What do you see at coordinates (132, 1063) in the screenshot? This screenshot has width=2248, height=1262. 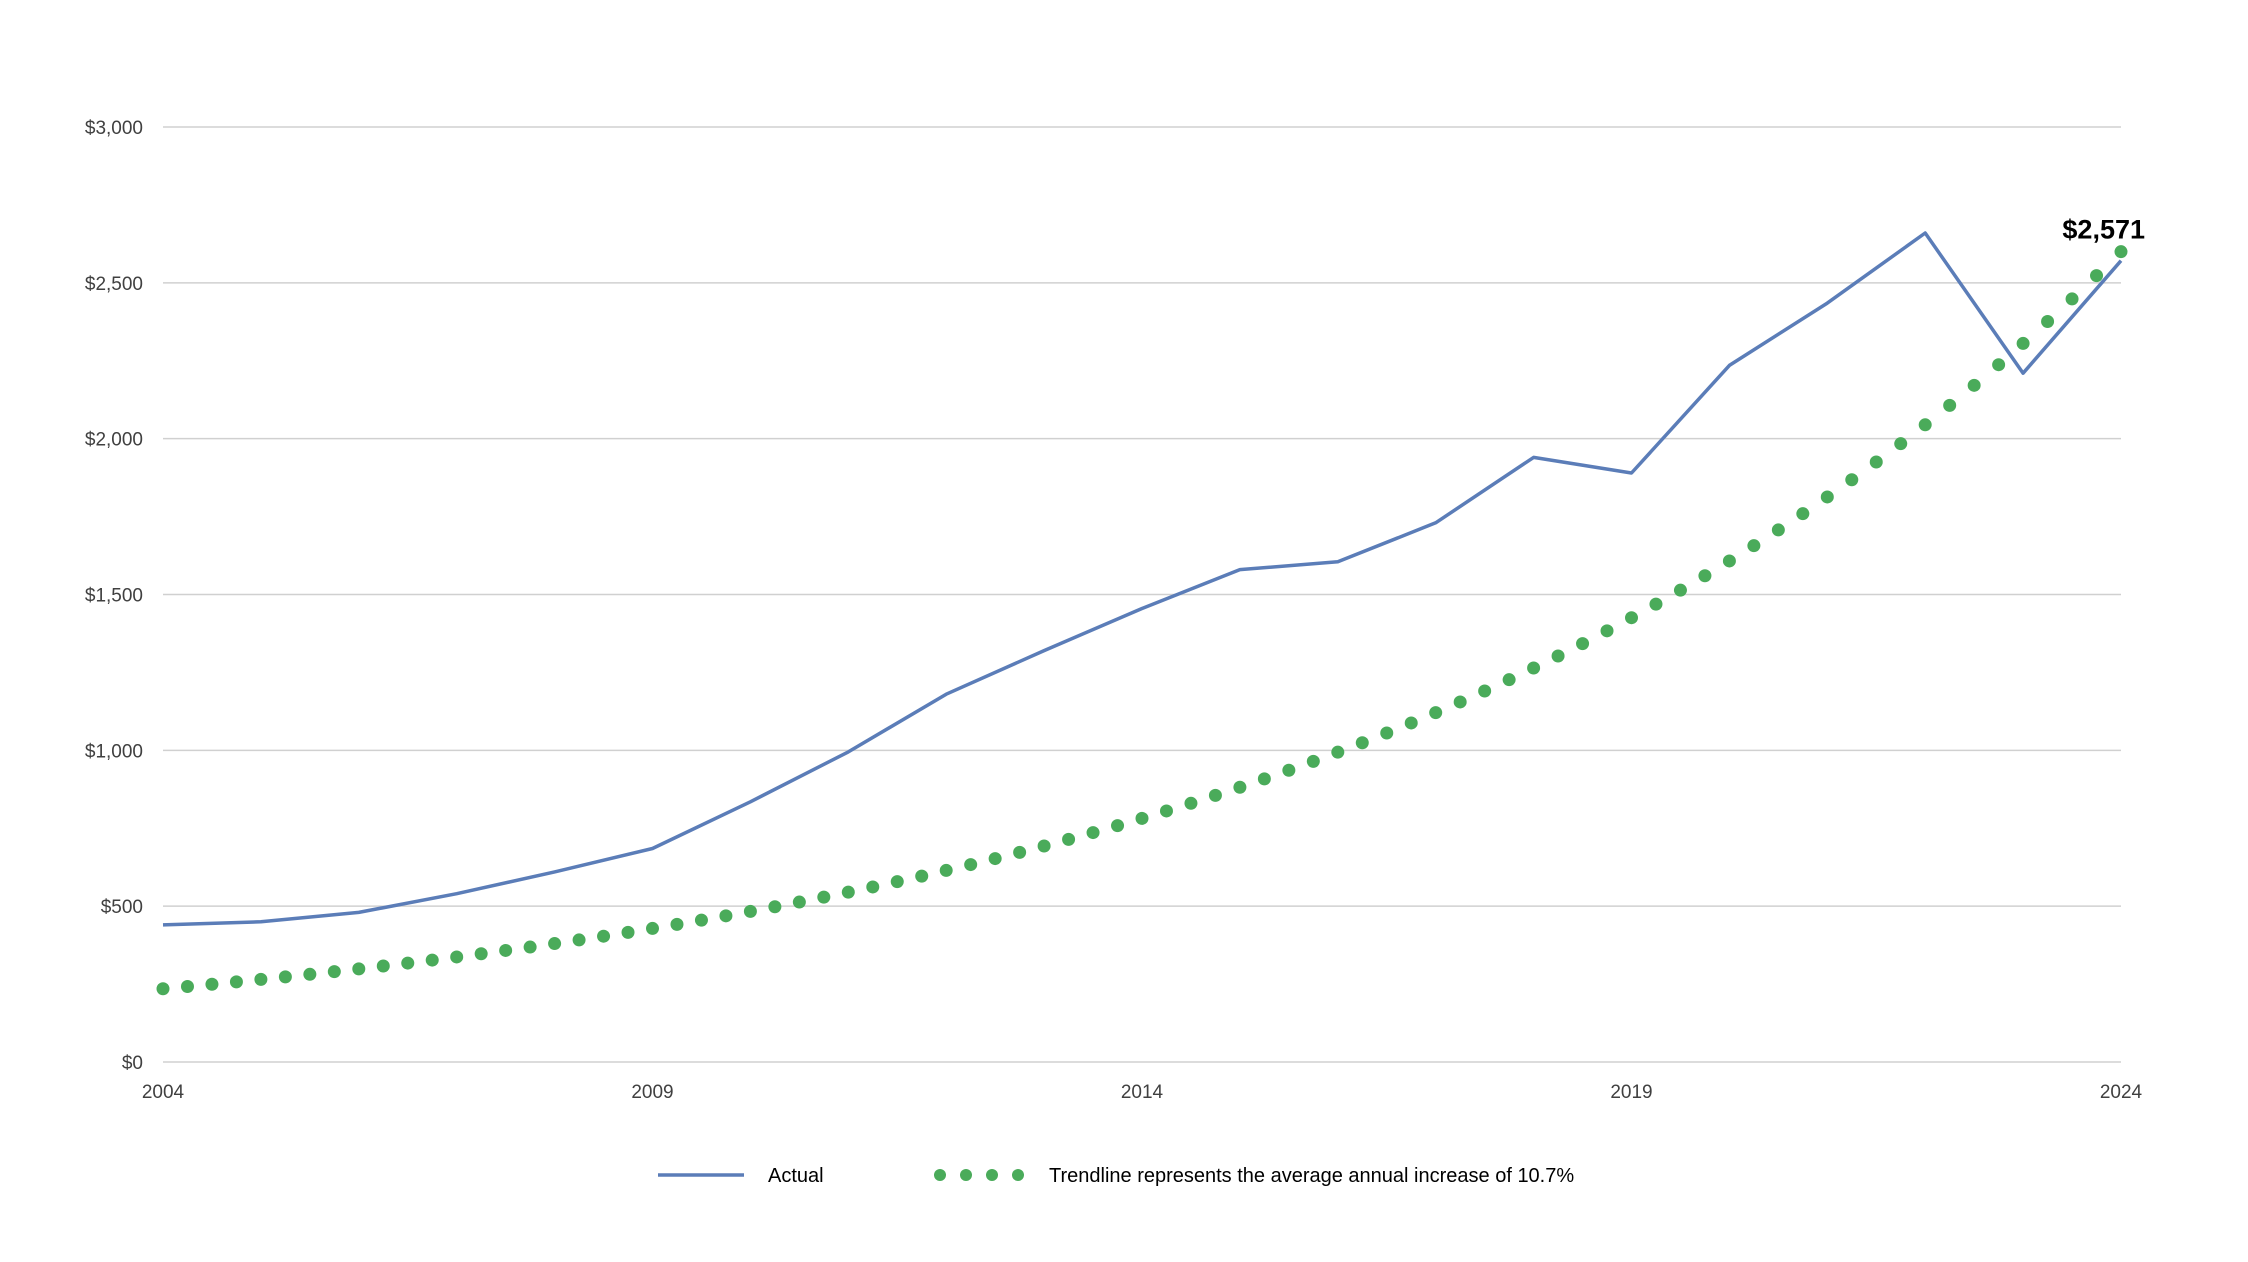 I see `y-tick-label: $0` at bounding box center [132, 1063].